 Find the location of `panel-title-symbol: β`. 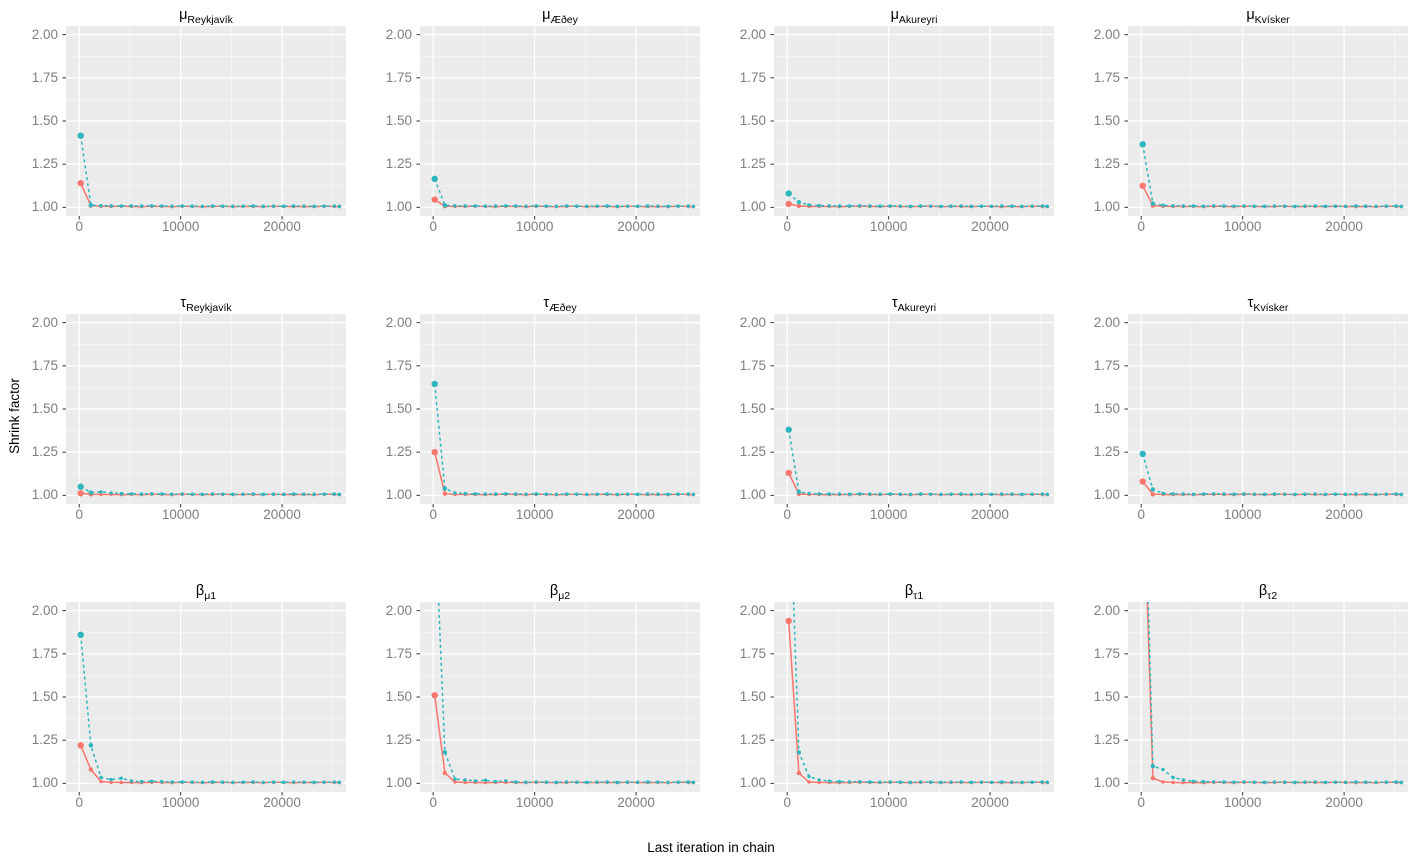

panel-title-symbol: β is located at coordinates (200, 591).